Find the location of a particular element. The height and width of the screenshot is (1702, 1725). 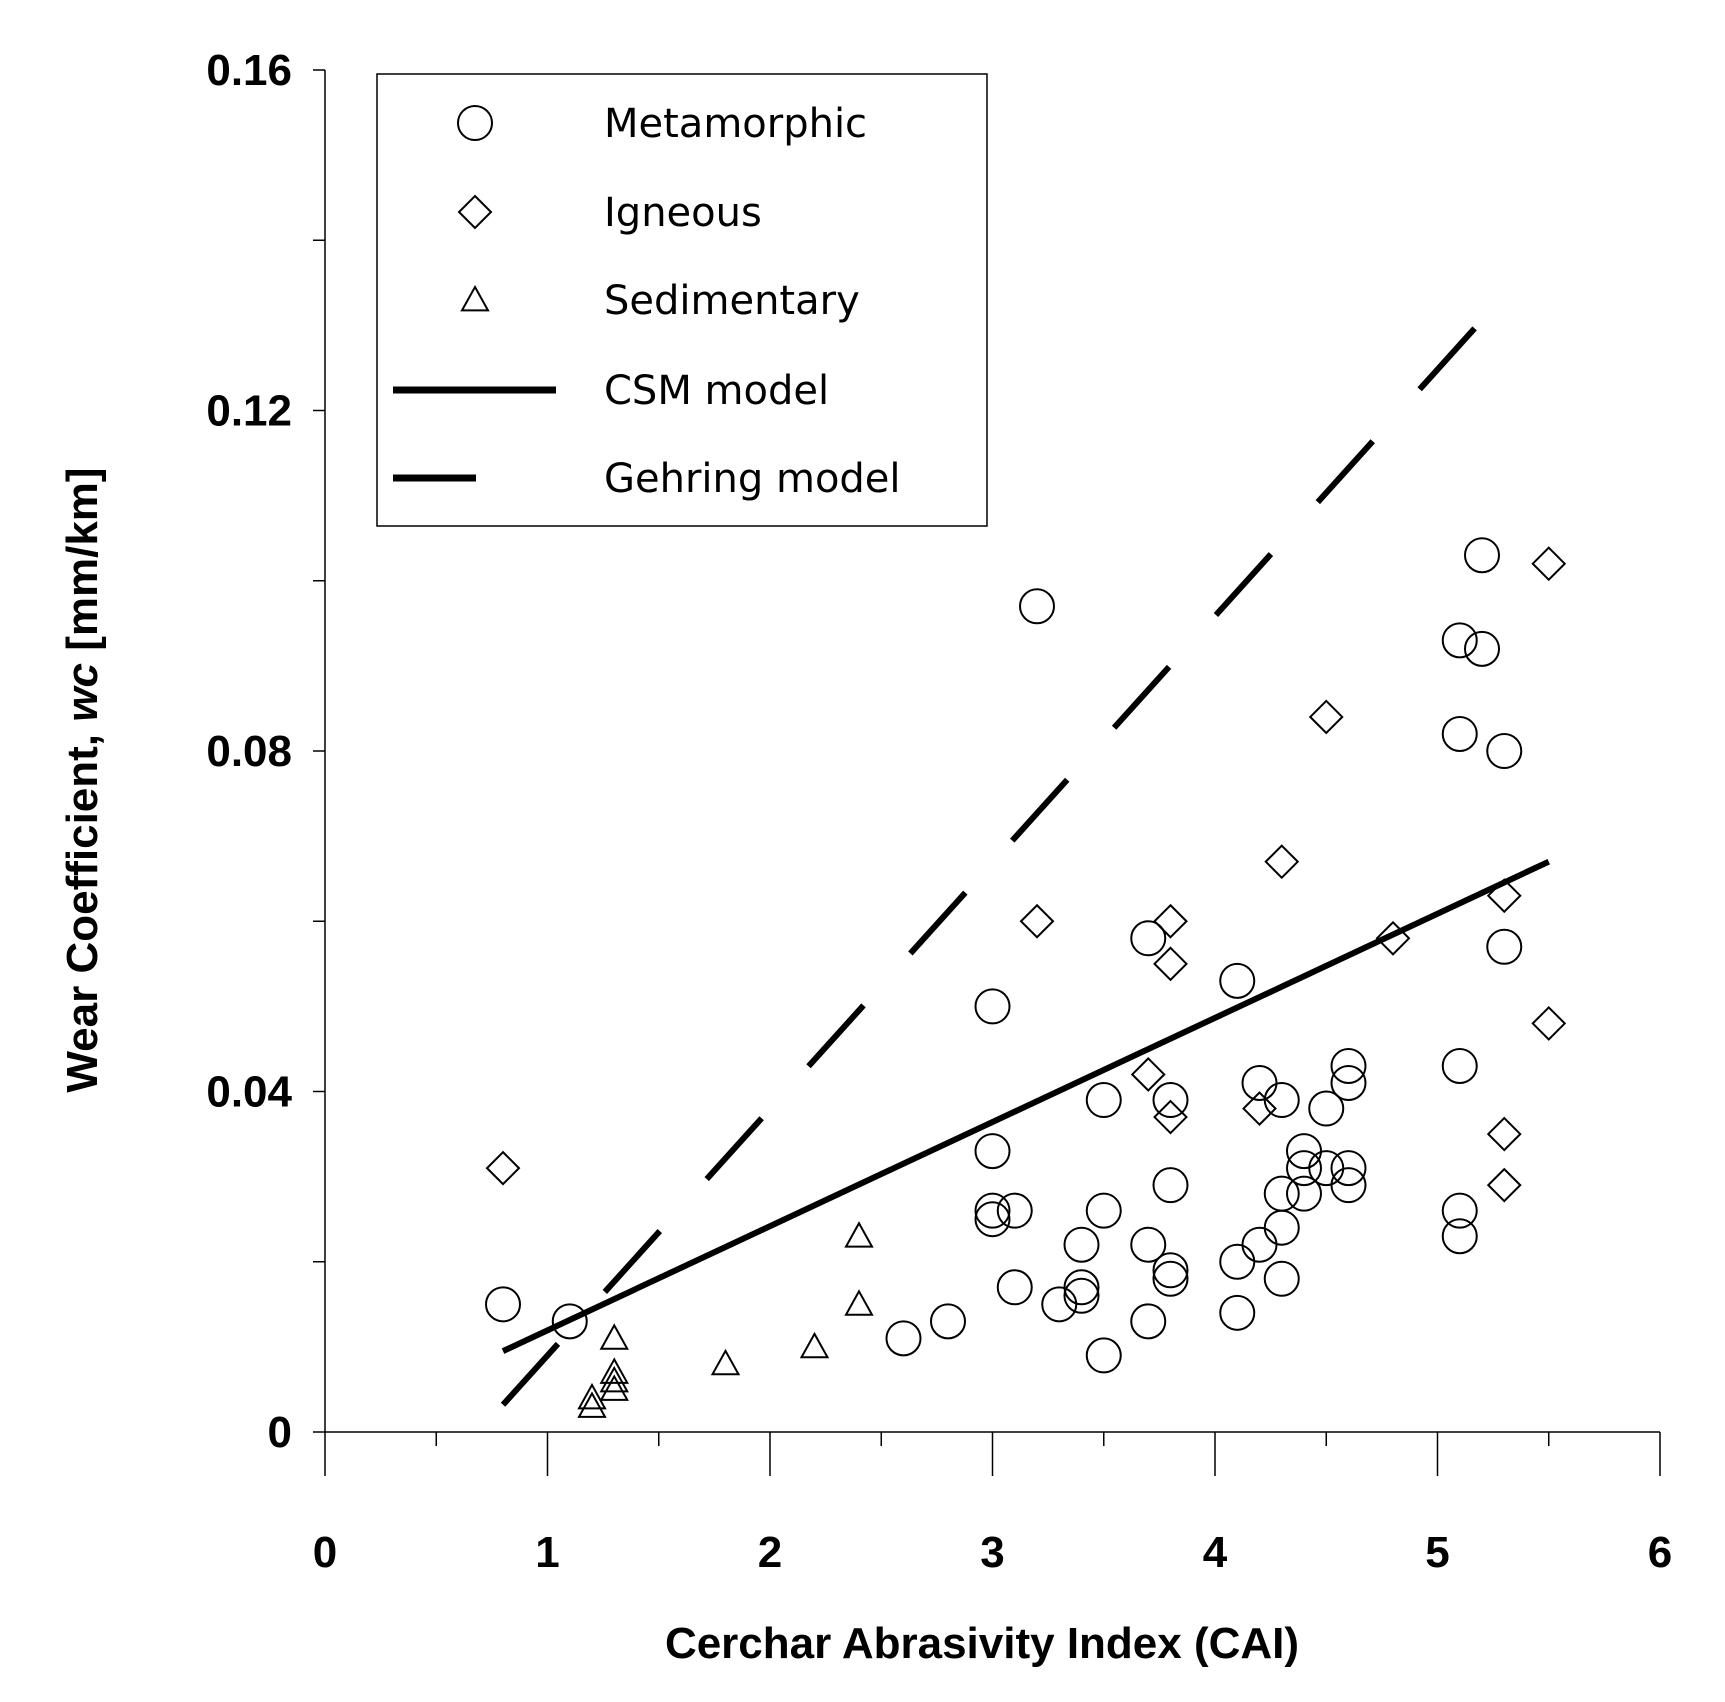

y-tick-label: 0.16 is located at coordinates (249, 70).